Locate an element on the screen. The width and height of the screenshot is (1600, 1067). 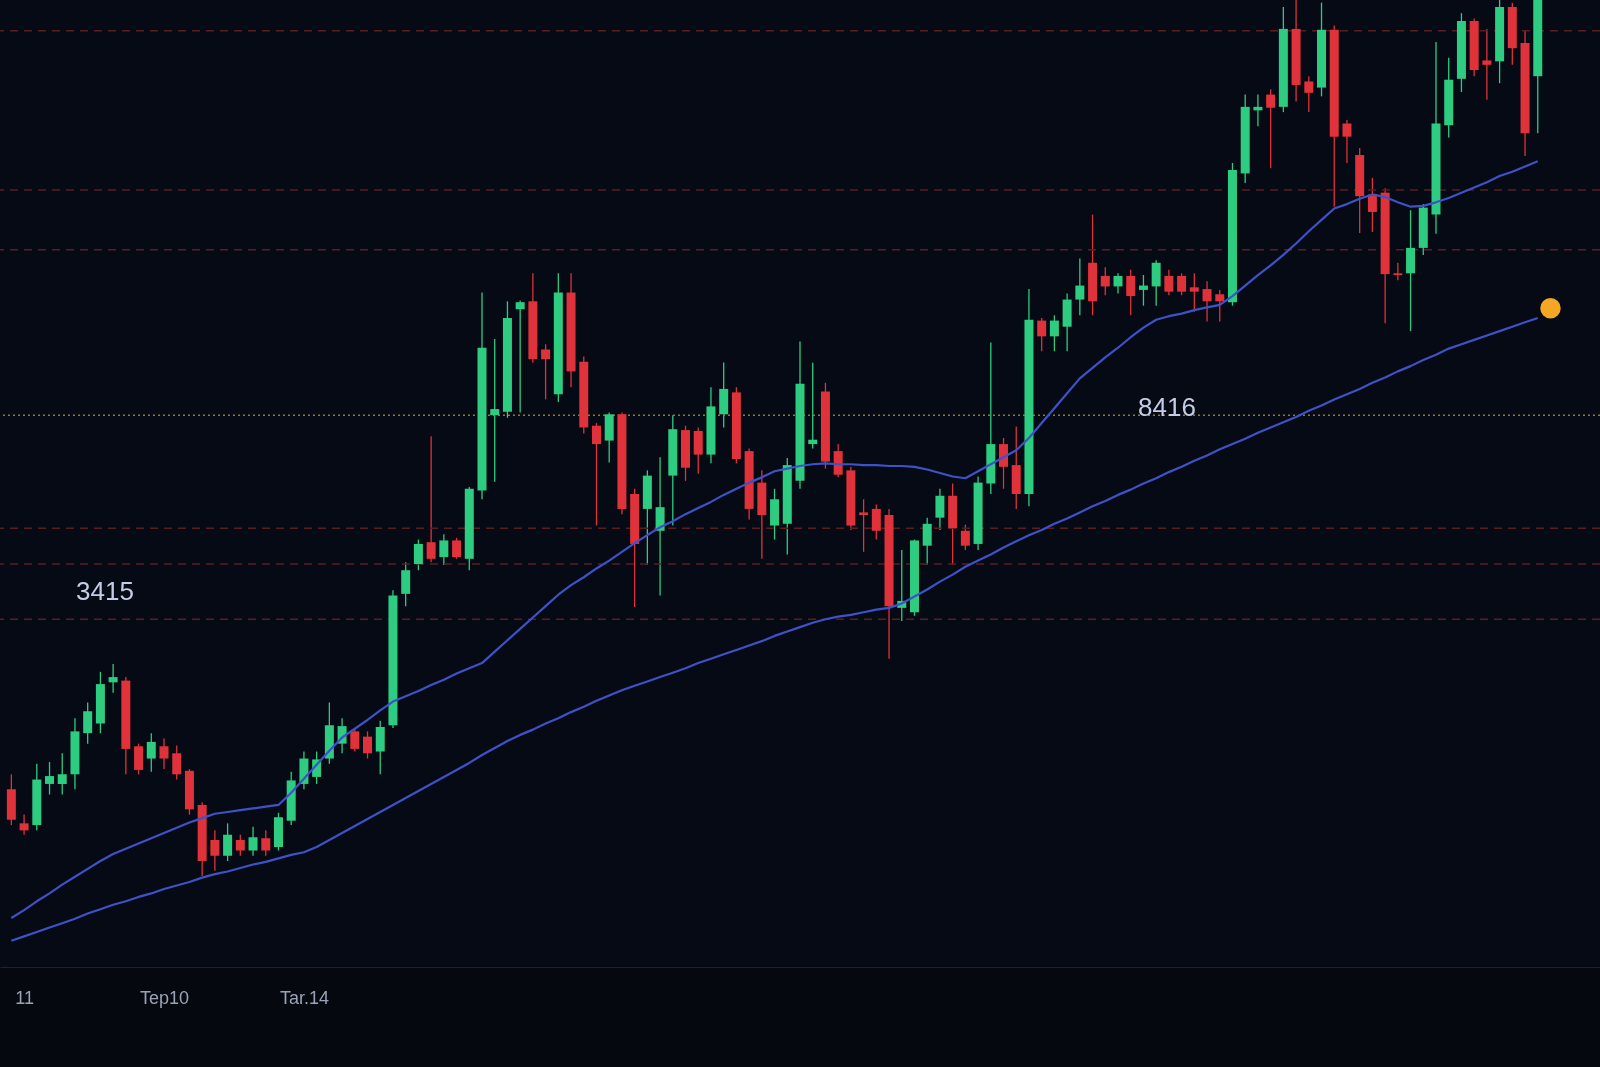
x-tick-label: Tar.14 is located at coordinates (304, 997).